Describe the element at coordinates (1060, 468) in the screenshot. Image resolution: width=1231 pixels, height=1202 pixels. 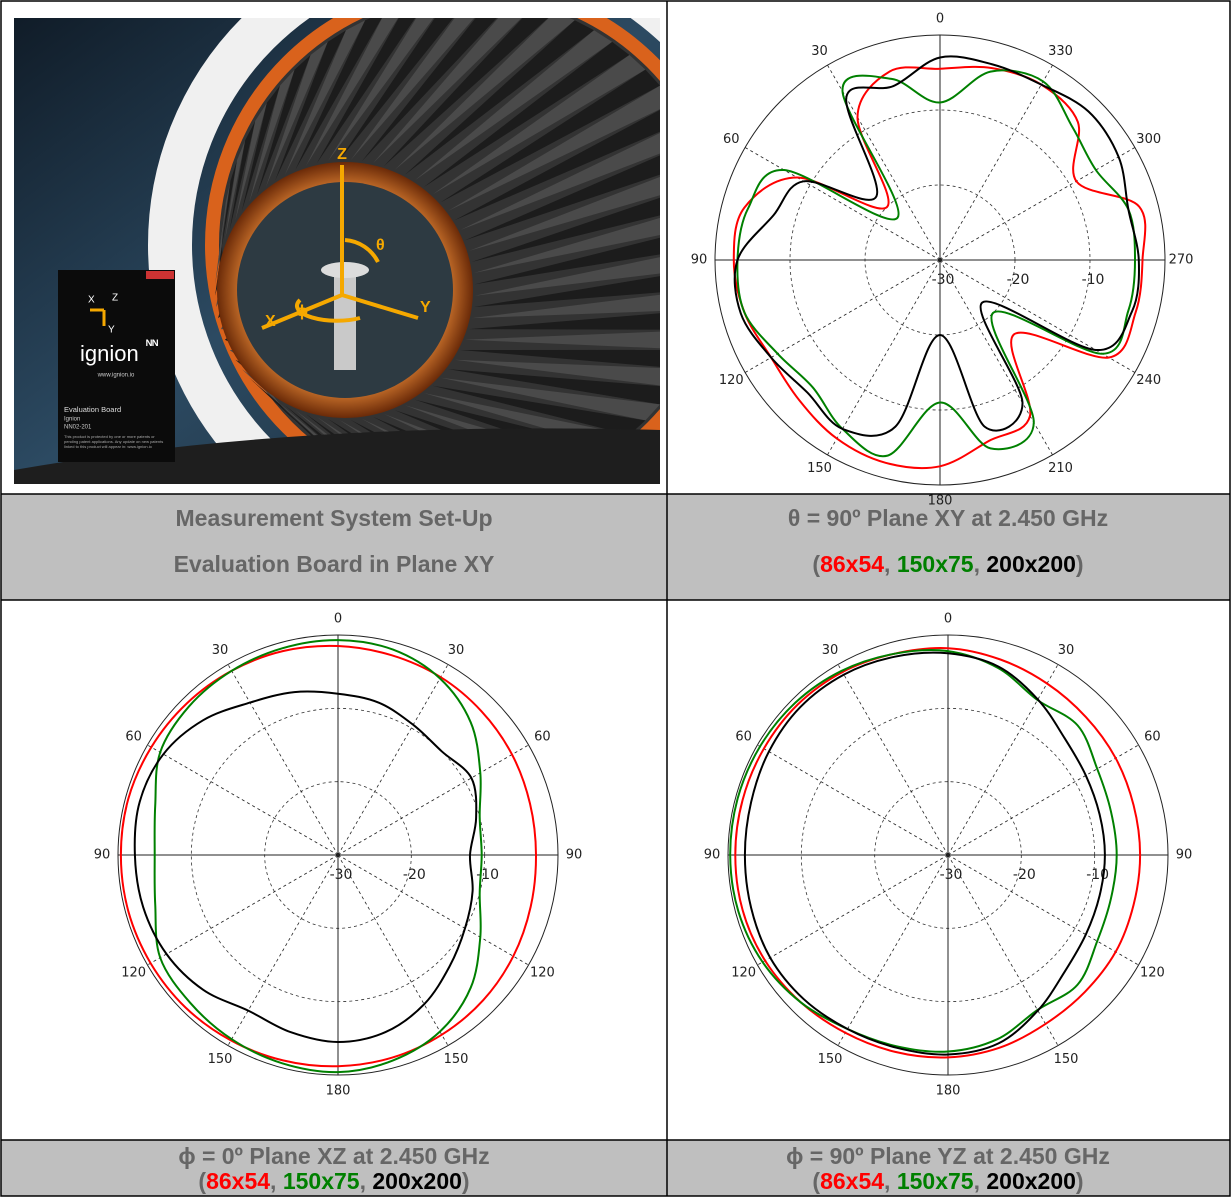
I see `angle-label: 210` at that location.